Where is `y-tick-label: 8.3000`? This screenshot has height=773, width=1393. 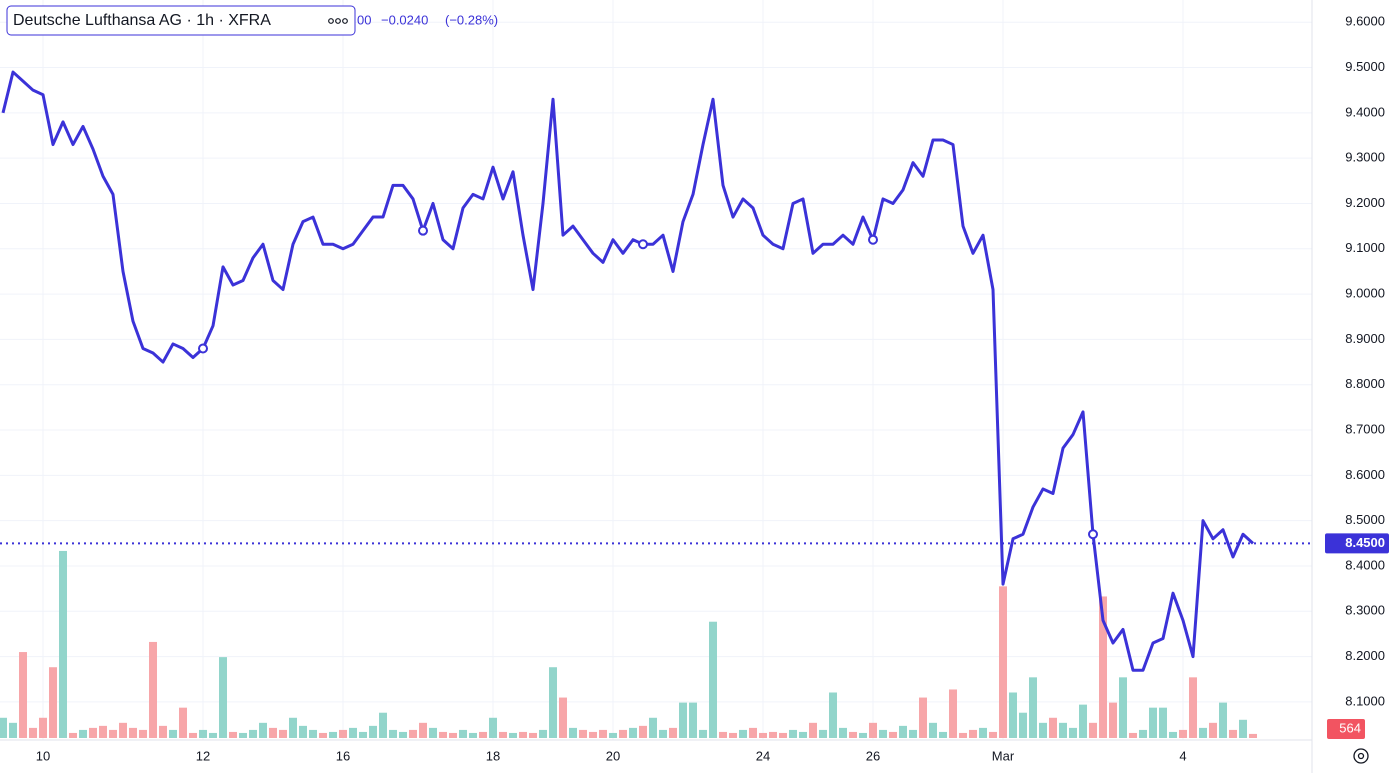 y-tick-label: 8.3000 is located at coordinates (1365, 610).